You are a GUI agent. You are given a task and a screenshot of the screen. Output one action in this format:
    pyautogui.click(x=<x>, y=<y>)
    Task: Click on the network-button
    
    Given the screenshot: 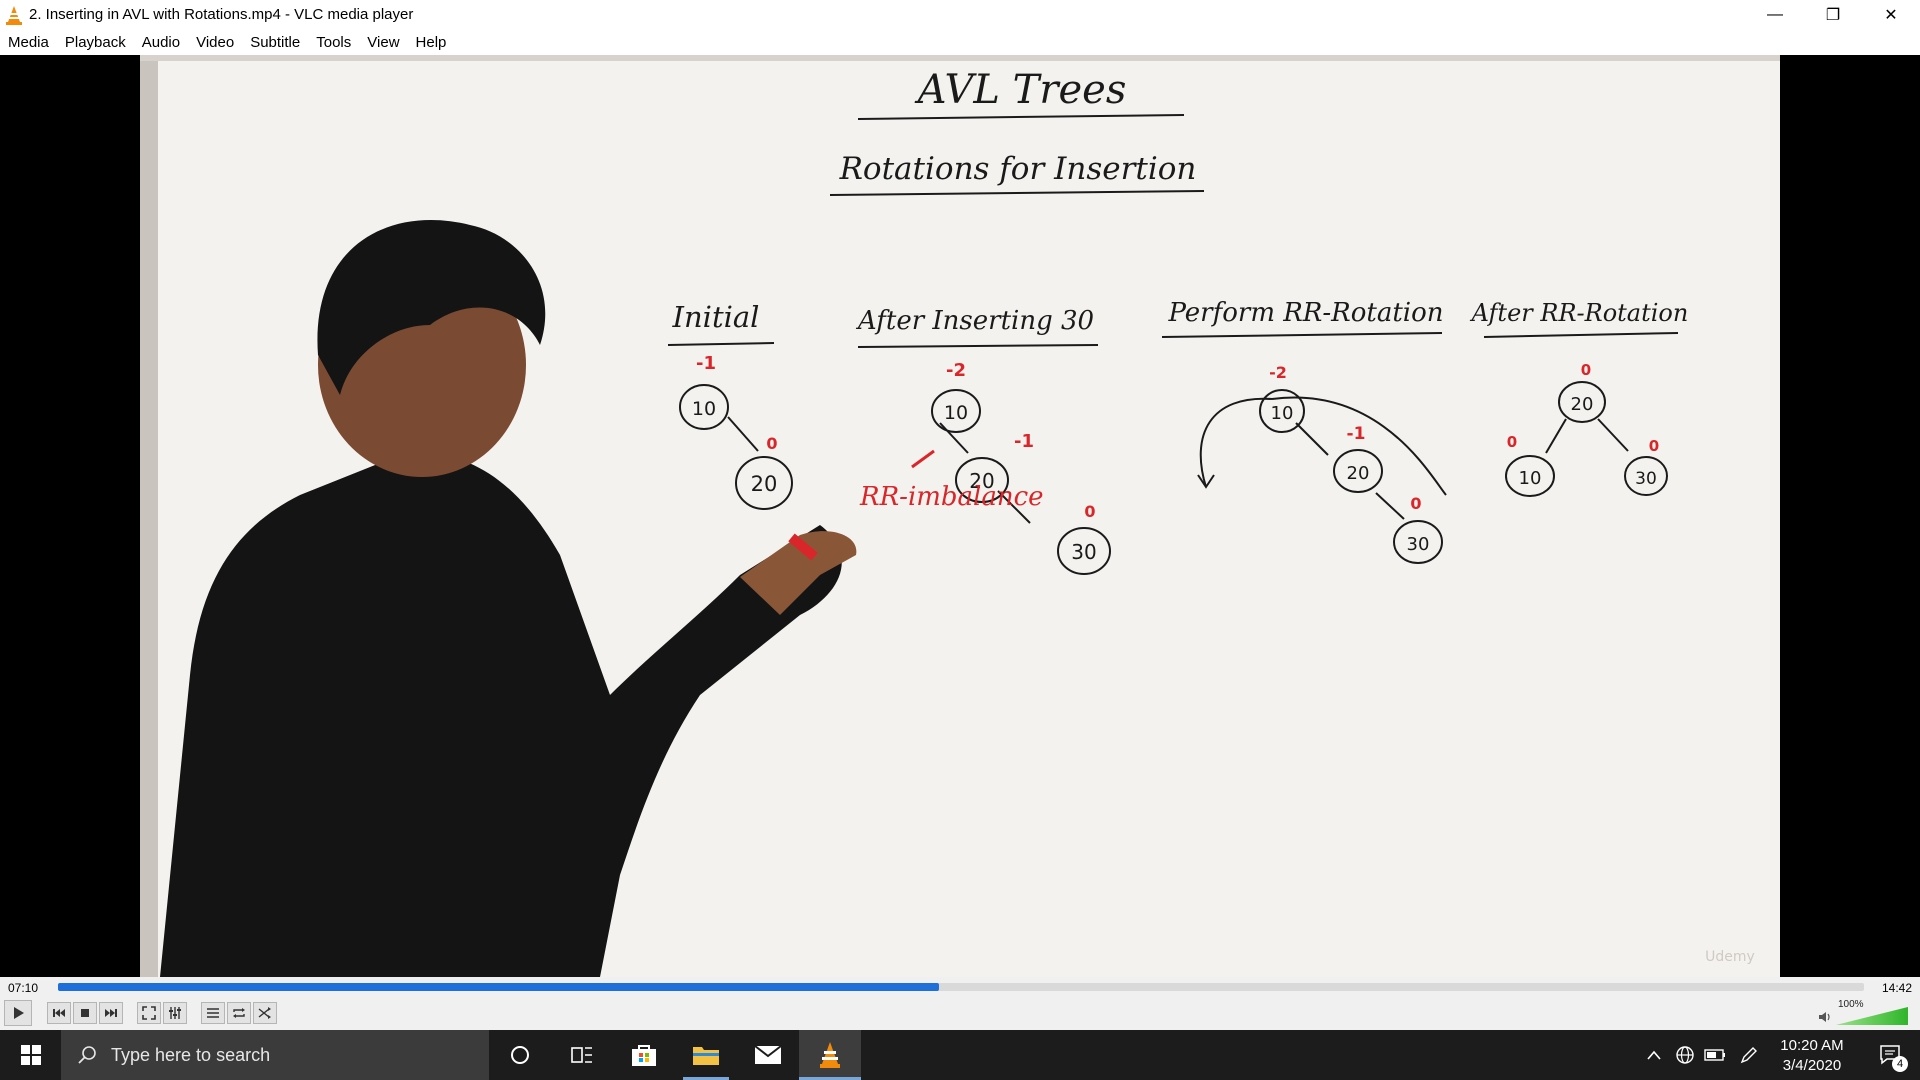 What is the action you would take?
    pyautogui.click(x=1685, y=1055)
    